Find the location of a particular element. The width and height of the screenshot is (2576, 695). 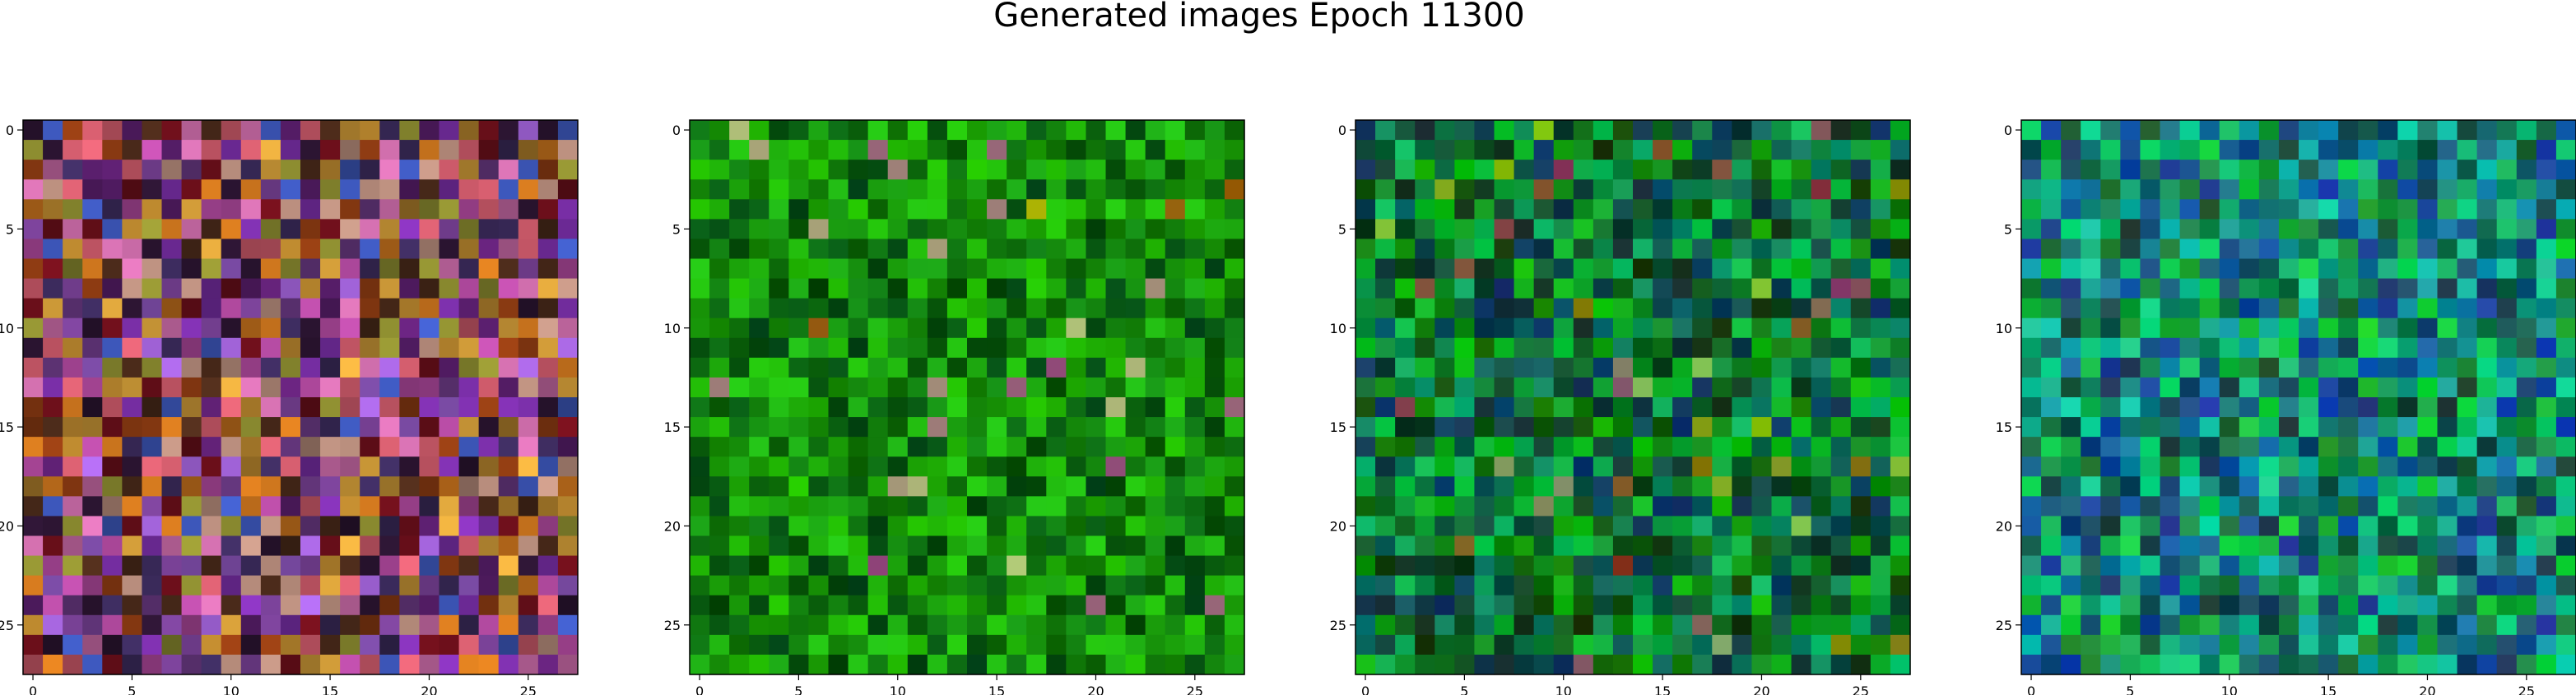

y-tick-label: 10 is located at coordinates (1338, 328).